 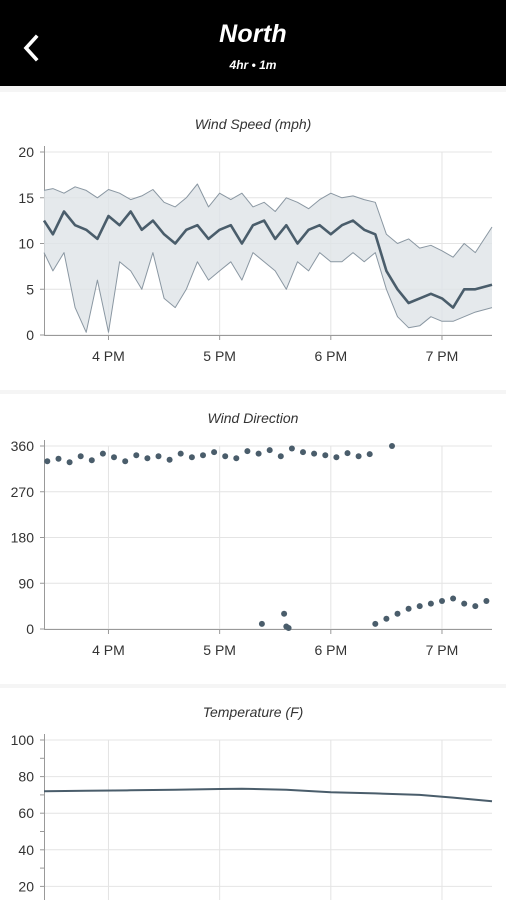 I want to click on page-title: North, so click(x=253, y=34).